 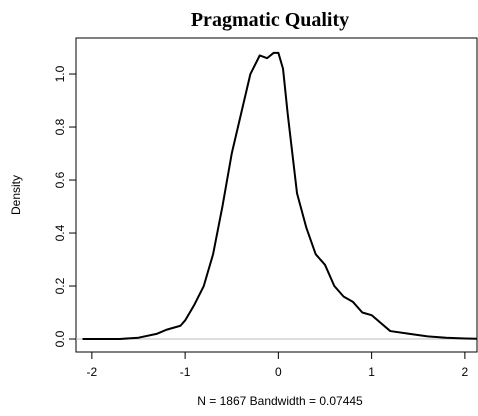 What do you see at coordinates (60, 232) in the screenshot?
I see `y-tick-label: 0.4` at bounding box center [60, 232].